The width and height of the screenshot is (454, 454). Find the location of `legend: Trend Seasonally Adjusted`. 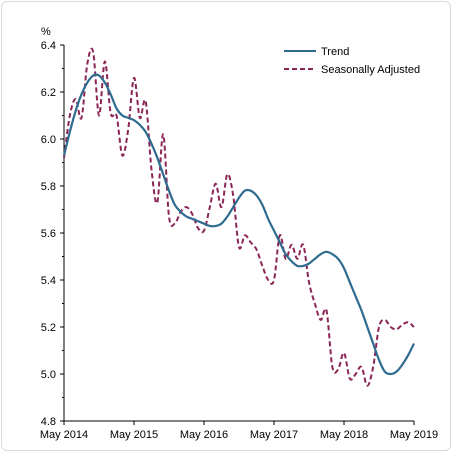

legend: Trend Seasonally Adjusted is located at coordinates (352, 61).